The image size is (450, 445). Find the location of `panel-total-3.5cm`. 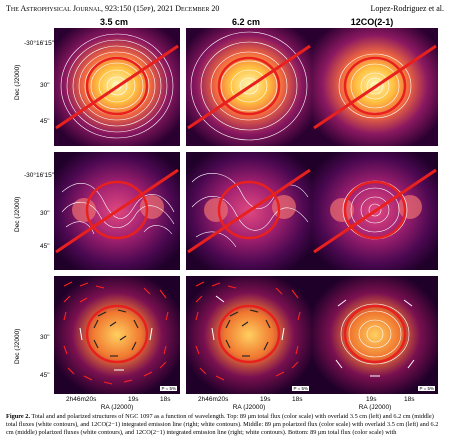

panel-total-3.5cm is located at coordinates (117, 87).